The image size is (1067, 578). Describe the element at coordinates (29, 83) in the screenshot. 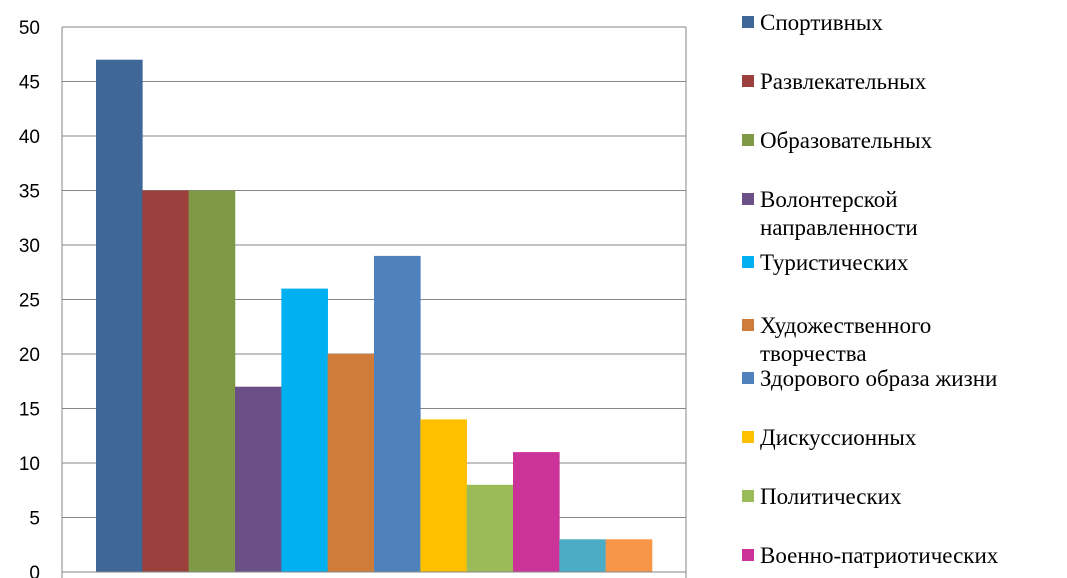

I see `y-tick-label: 45` at that location.